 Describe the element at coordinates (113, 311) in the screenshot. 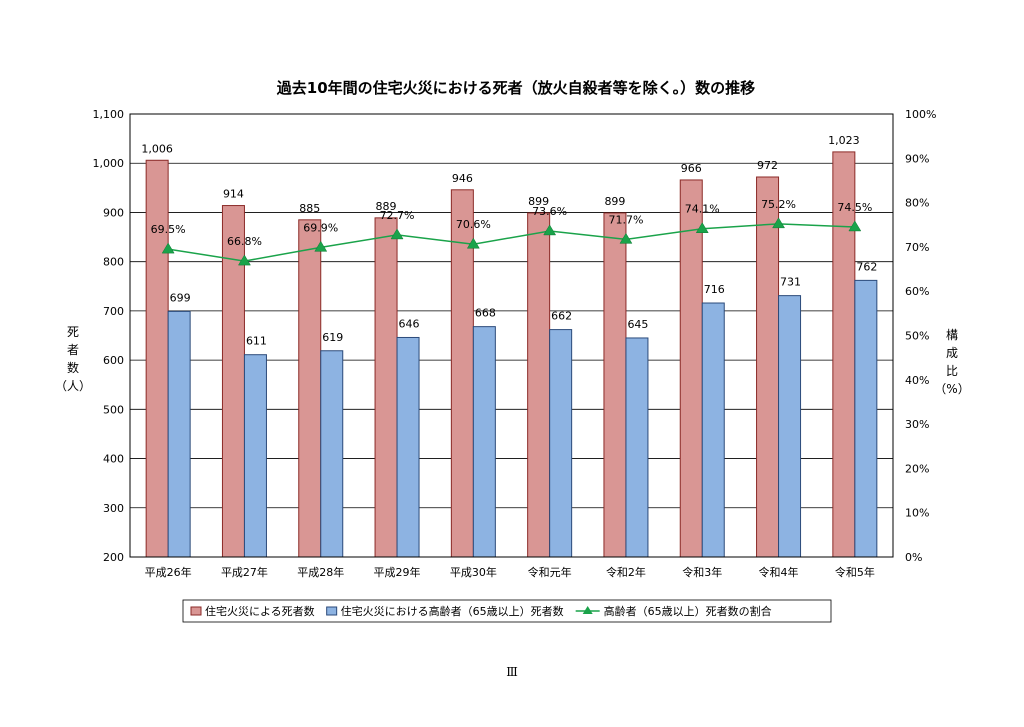

I see `y-tick-label: 700` at that location.